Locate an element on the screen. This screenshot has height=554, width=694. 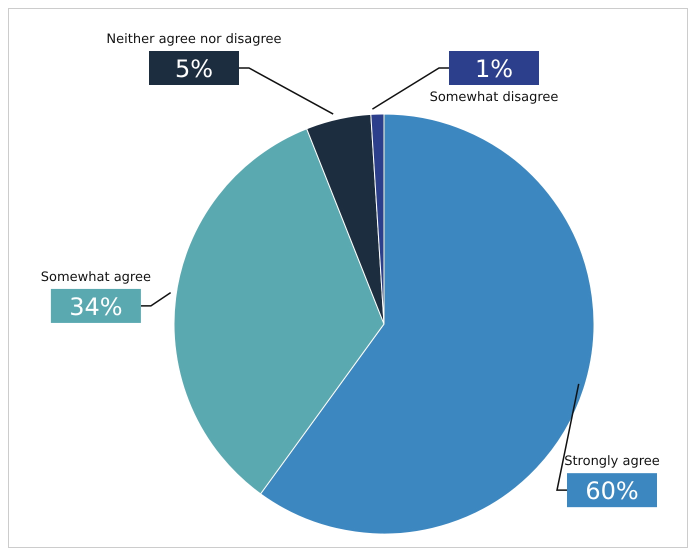
slice-label: Strongly agree is located at coordinates (612, 462).